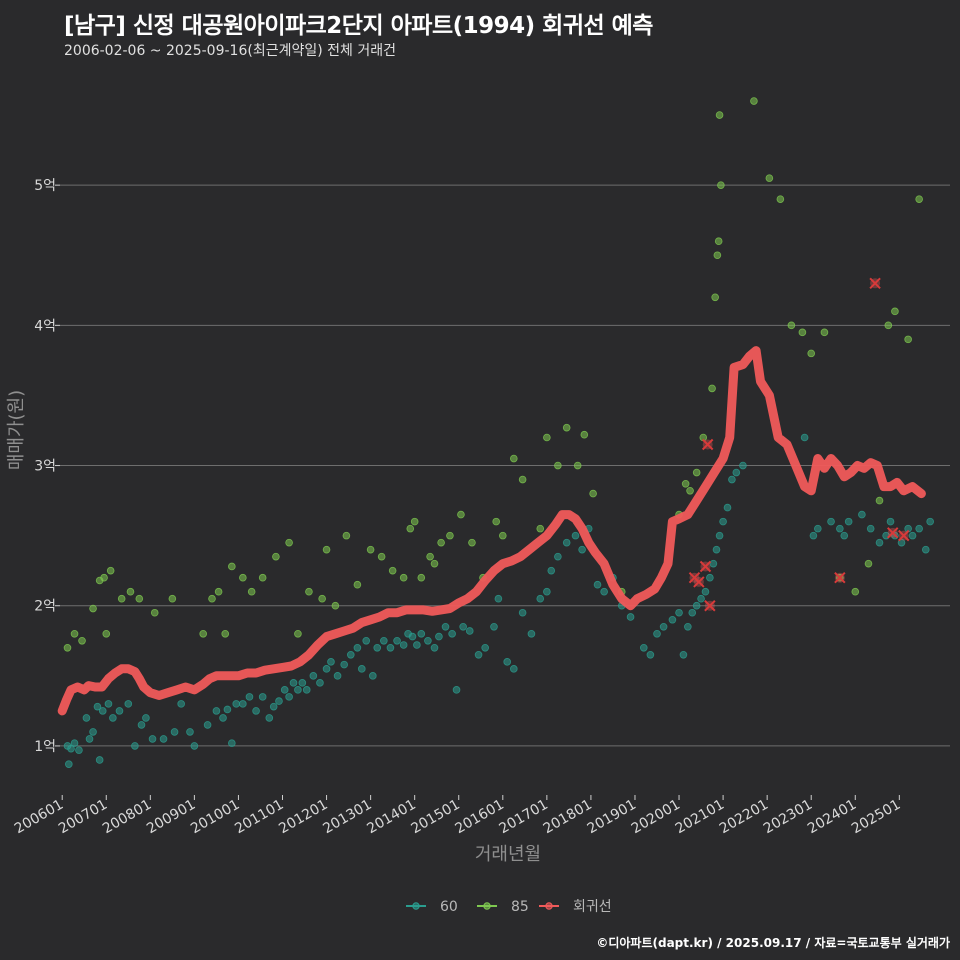  Describe the element at coordinates (432, 907) in the screenshot. I see `legend-item-60: 60` at that location.